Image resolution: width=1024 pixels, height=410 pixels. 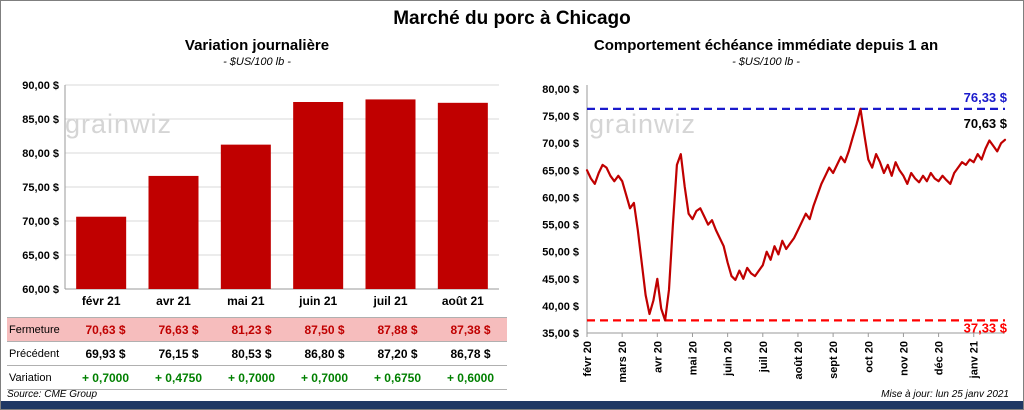 What do you see at coordinates (658, 357) in the screenshot?
I see `x-axis-label: avr 20` at bounding box center [658, 357].